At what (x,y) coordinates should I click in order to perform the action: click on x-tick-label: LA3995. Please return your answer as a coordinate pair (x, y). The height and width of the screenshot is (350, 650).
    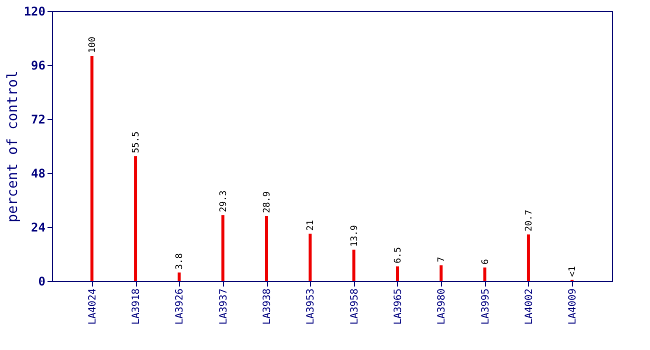
    Looking at the image, I should click on (486, 306).